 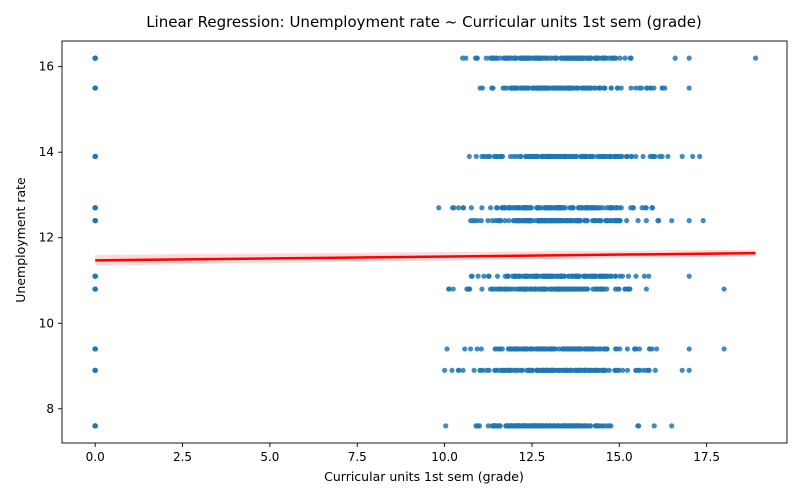 What do you see at coordinates (46, 67) in the screenshot?
I see `y-tick-label: 16` at bounding box center [46, 67].